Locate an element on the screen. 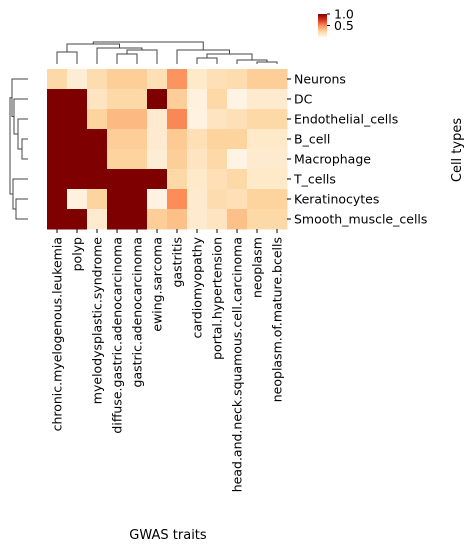 The height and width of the screenshot is (552, 476). column-label: cardiomyopathy is located at coordinates (197, 287).